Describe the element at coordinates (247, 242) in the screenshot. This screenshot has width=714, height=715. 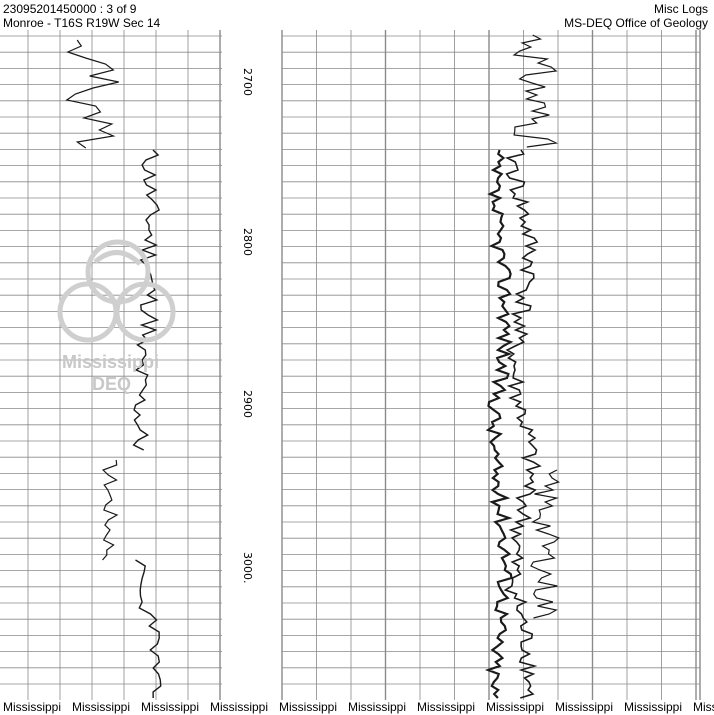
I see `depth-label-2800: 2800` at that location.